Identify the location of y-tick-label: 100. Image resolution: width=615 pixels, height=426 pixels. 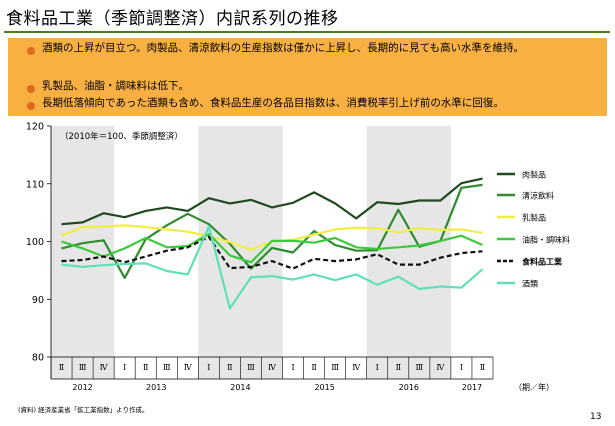
(35, 242).